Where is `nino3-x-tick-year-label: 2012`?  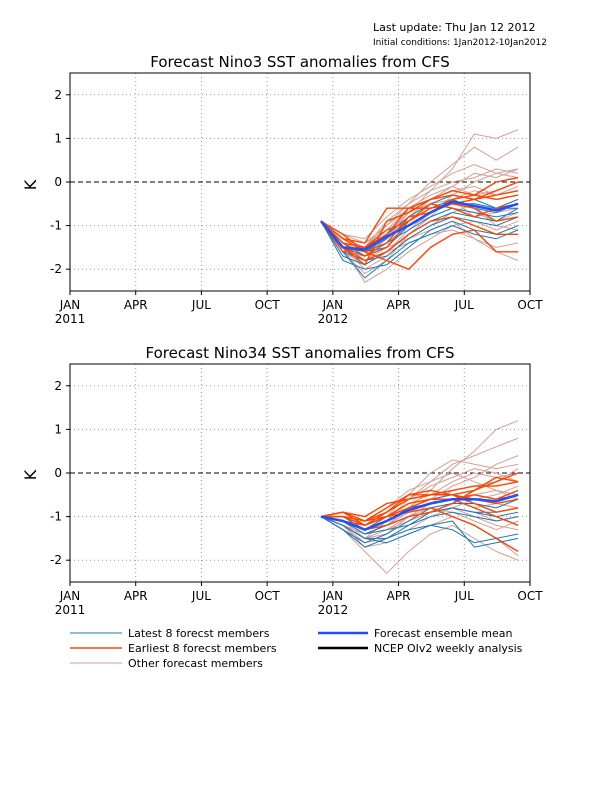
nino3-x-tick-year-label: 2012 is located at coordinates (333, 319).